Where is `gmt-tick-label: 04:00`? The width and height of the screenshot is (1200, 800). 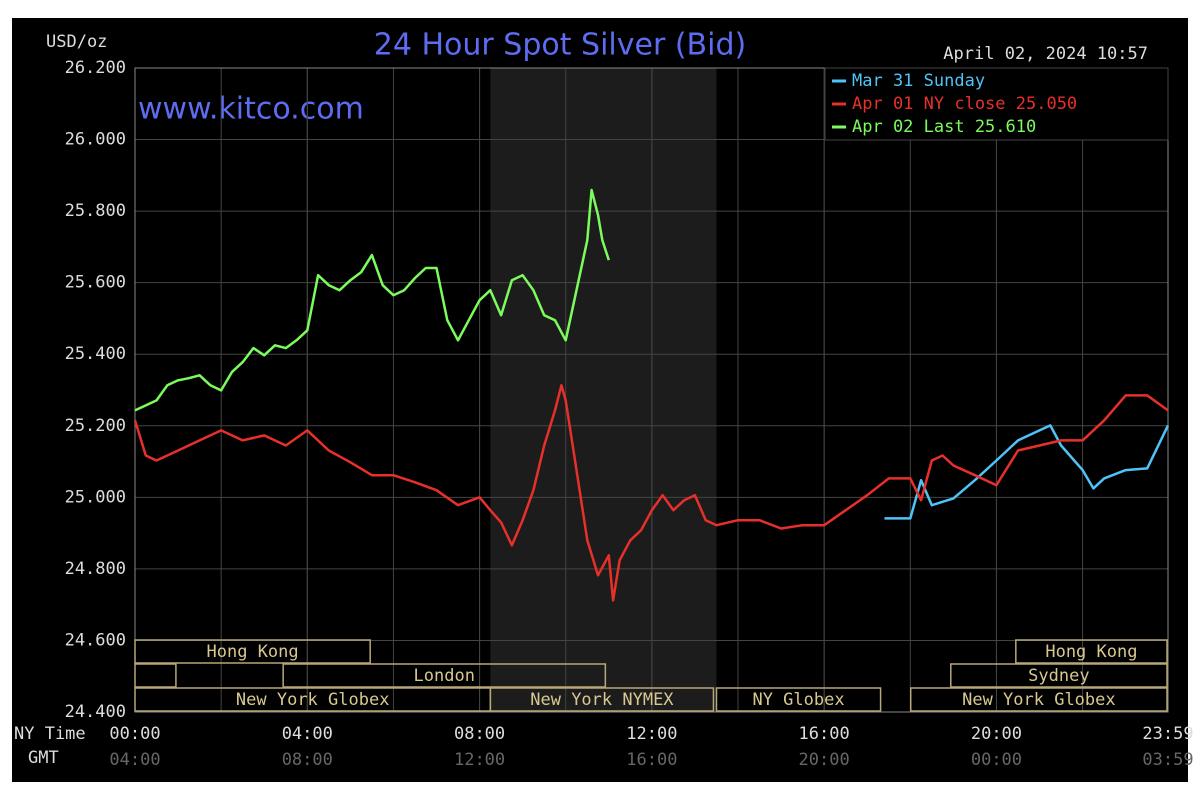
gmt-tick-label: 04:00 is located at coordinates (134, 760).